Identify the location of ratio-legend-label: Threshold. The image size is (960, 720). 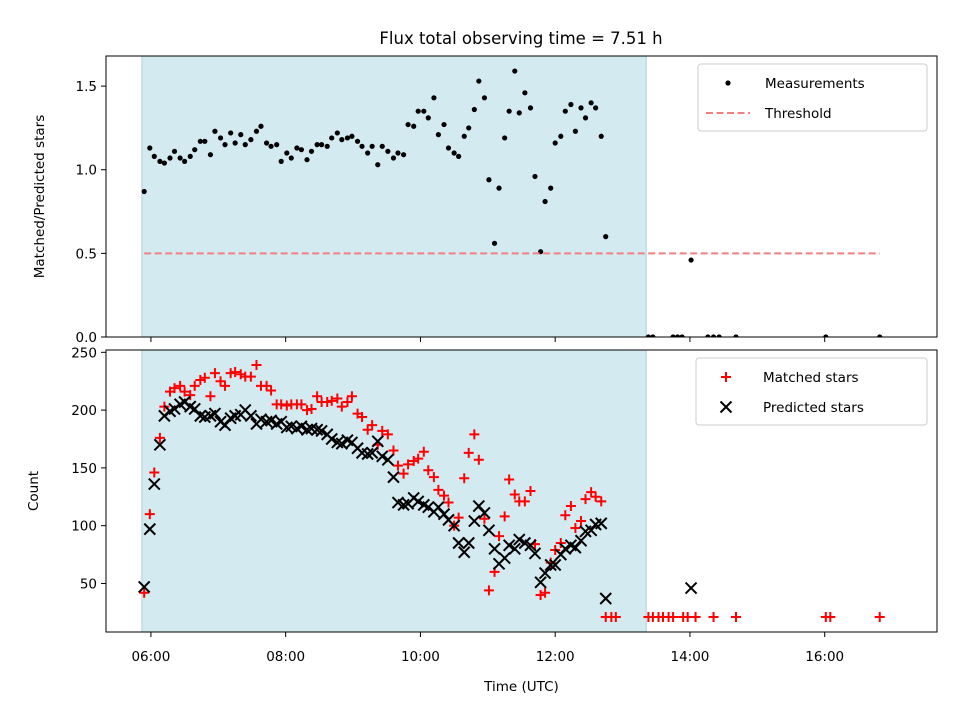
(798, 114).